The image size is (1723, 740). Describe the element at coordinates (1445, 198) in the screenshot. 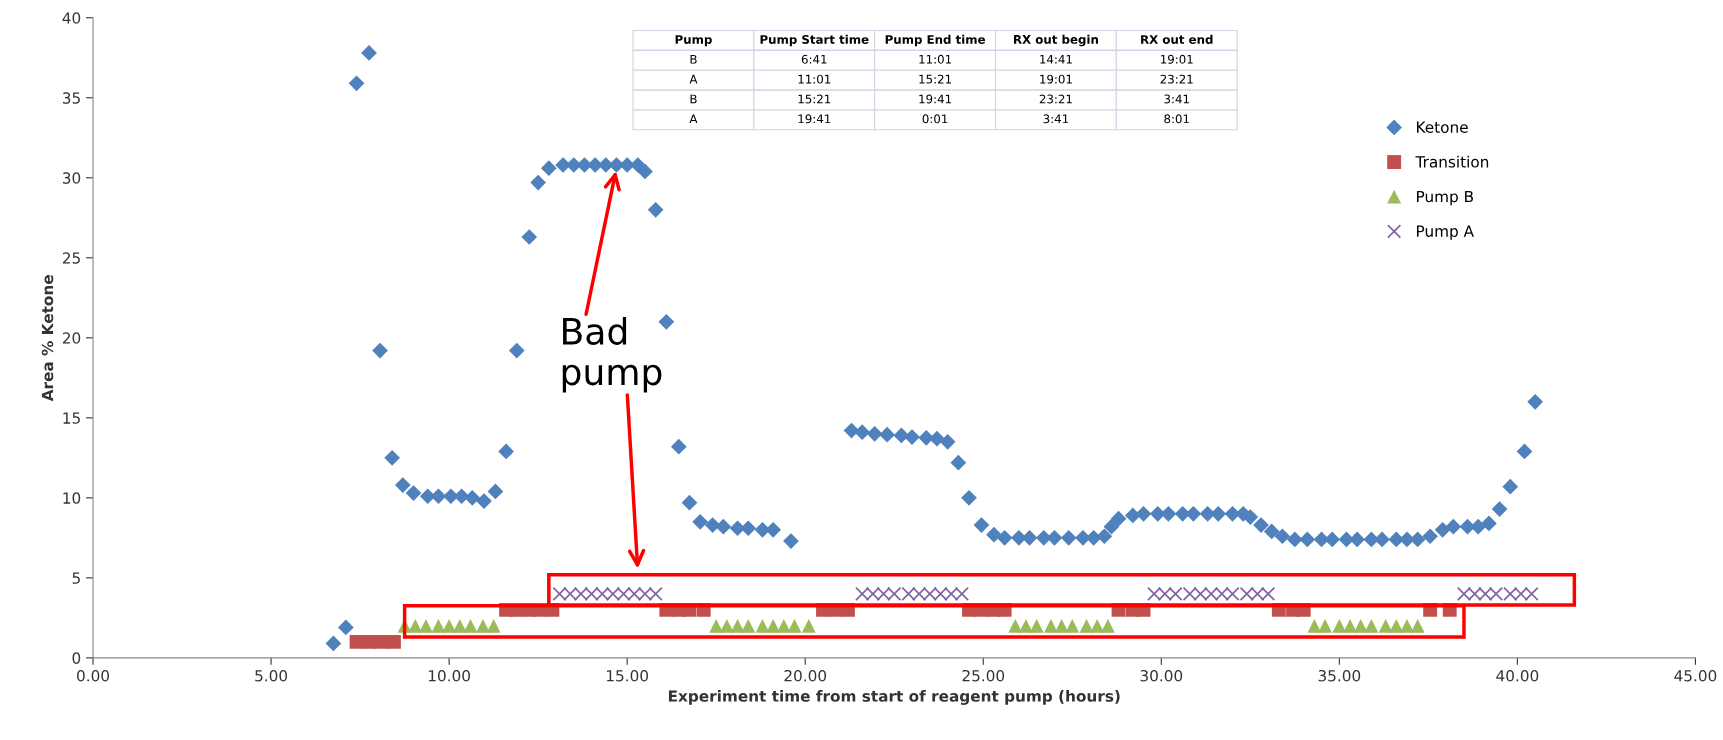

I see `legend-label: Pump B` at that location.